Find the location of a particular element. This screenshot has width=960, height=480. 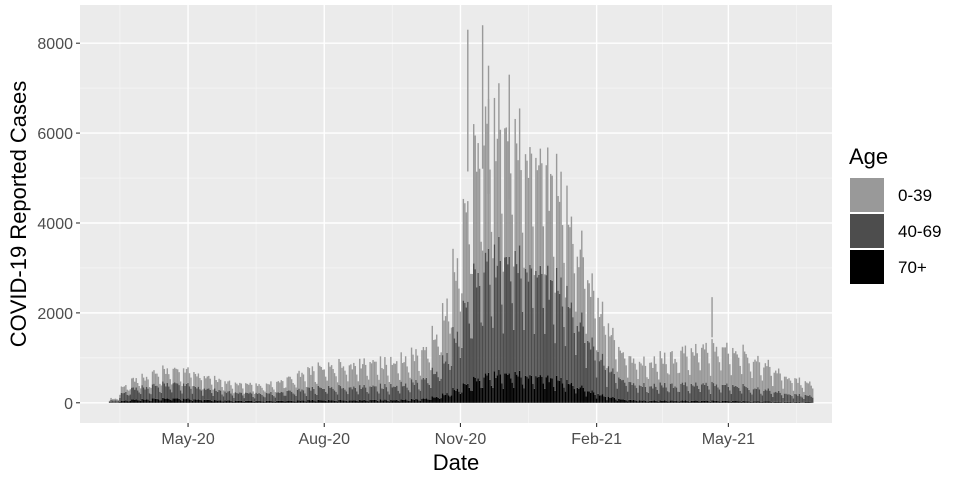

x-tick-label: May-21 is located at coordinates (728, 439).